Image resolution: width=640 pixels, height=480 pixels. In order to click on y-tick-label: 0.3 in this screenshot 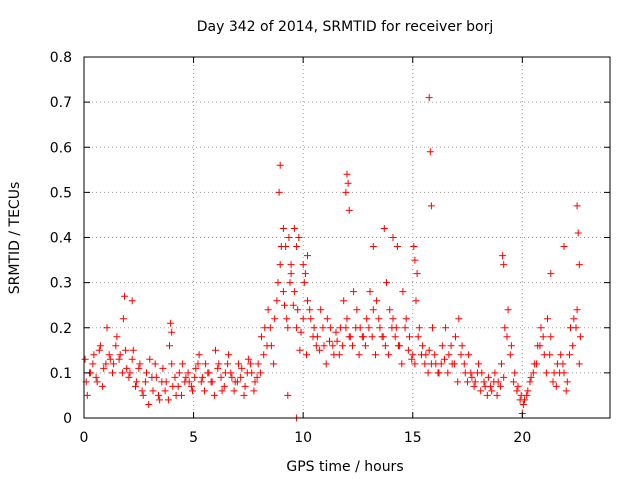, I will do `click(61, 284)`.